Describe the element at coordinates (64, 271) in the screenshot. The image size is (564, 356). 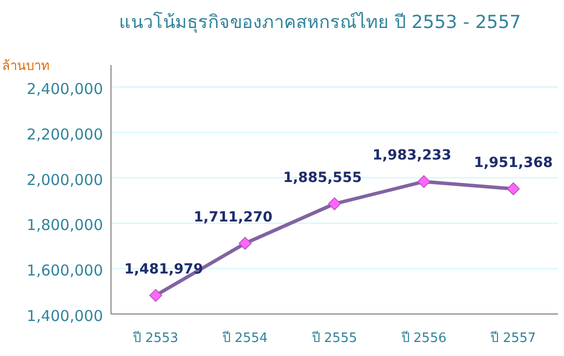
I see `y-tick-label: 1,600,000` at that location.